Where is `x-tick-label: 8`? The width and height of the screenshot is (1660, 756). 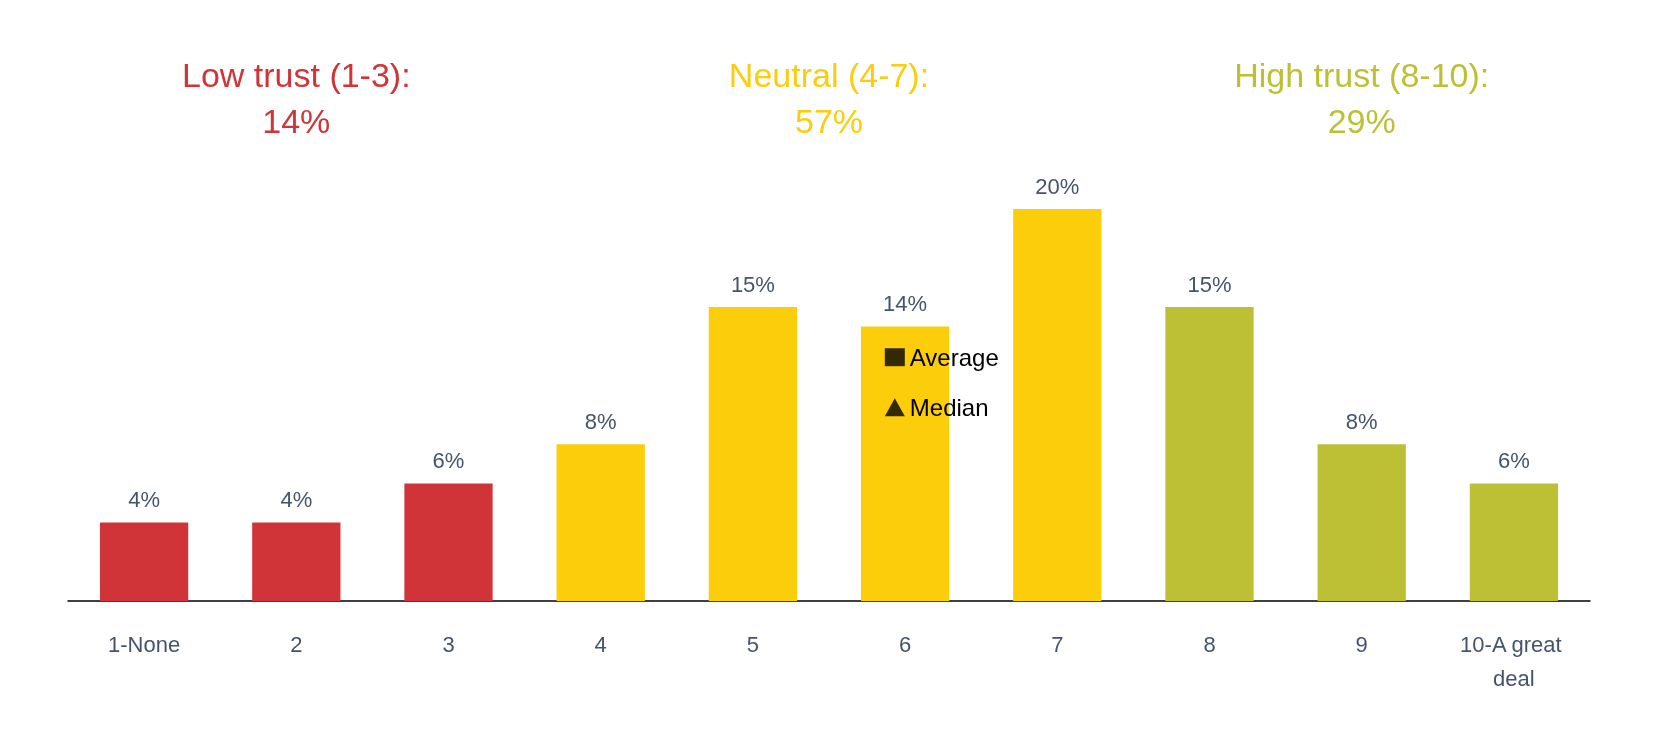
x-tick-label: 8 is located at coordinates (1209, 644).